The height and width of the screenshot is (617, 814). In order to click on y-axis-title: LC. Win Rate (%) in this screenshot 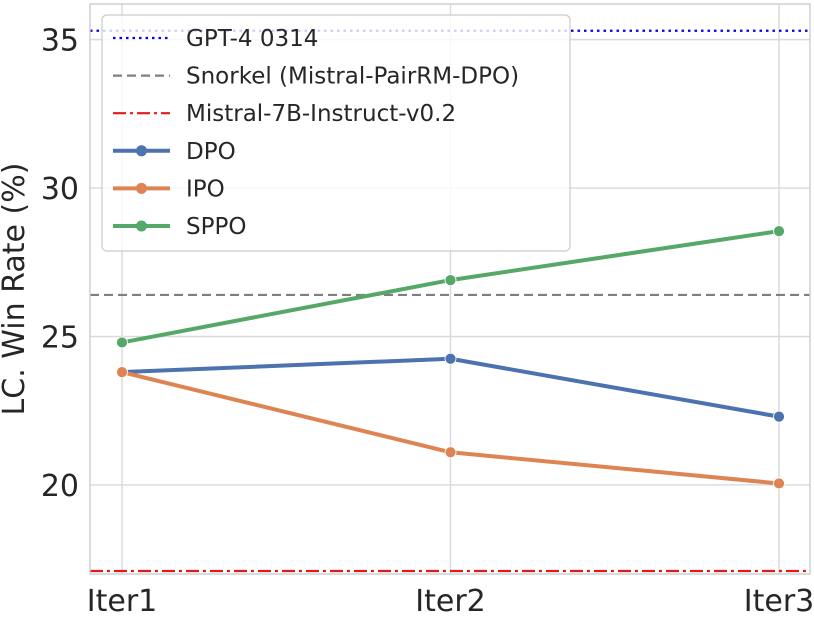, I will do `click(16, 289)`.